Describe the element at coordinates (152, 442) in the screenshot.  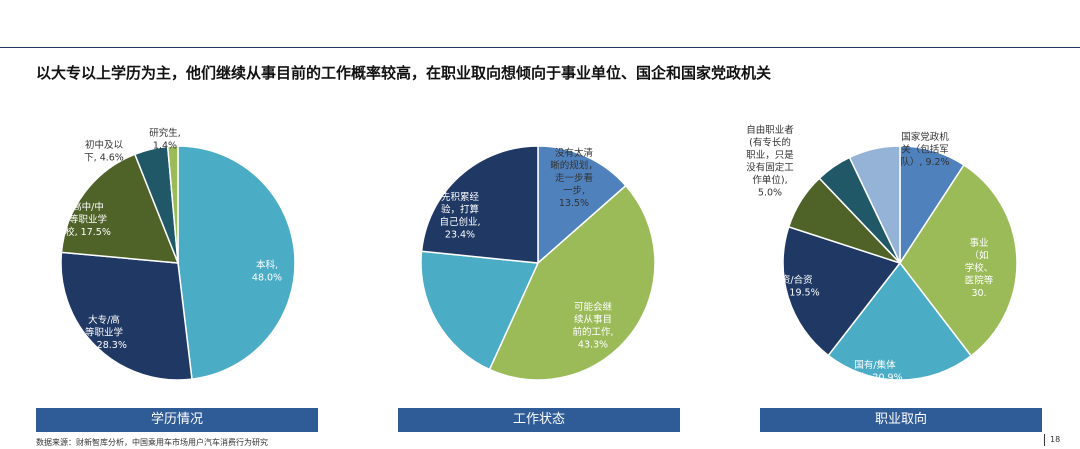
I see `source-note: 数据来源：财新智库分析，中国乘用车市场用户汽车消费行为研究` at that location.